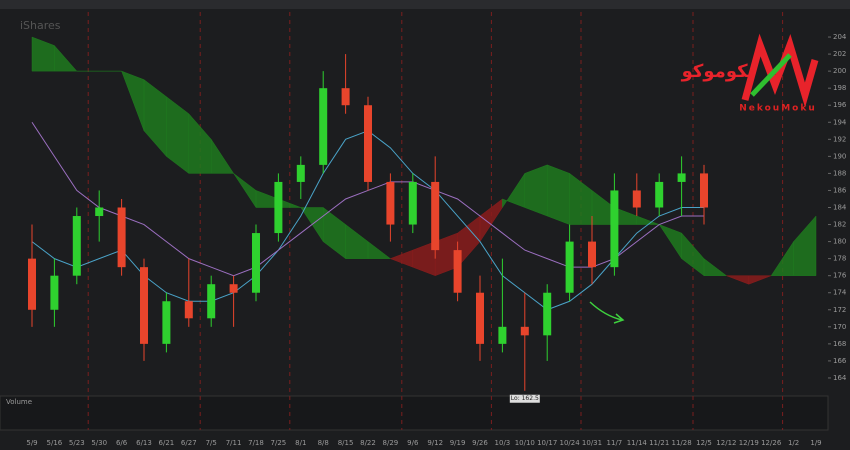  What do you see at coordinates (368, 443) in the screenshot?
I see `x-tick-label: 8/22` at bounding box center [368, 443].